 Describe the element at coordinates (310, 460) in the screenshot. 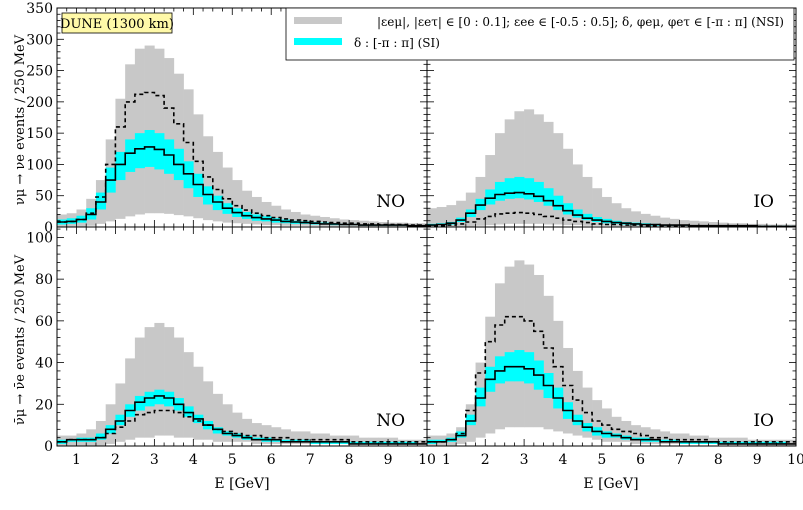

I see `x-tick-label: 7` at that location.